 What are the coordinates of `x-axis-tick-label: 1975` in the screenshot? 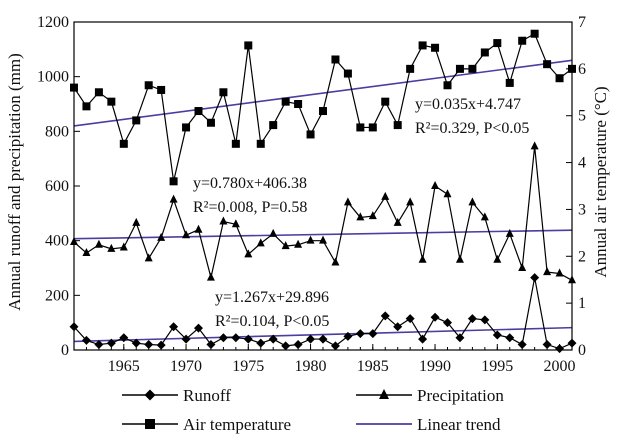 It's located at (248, 366).